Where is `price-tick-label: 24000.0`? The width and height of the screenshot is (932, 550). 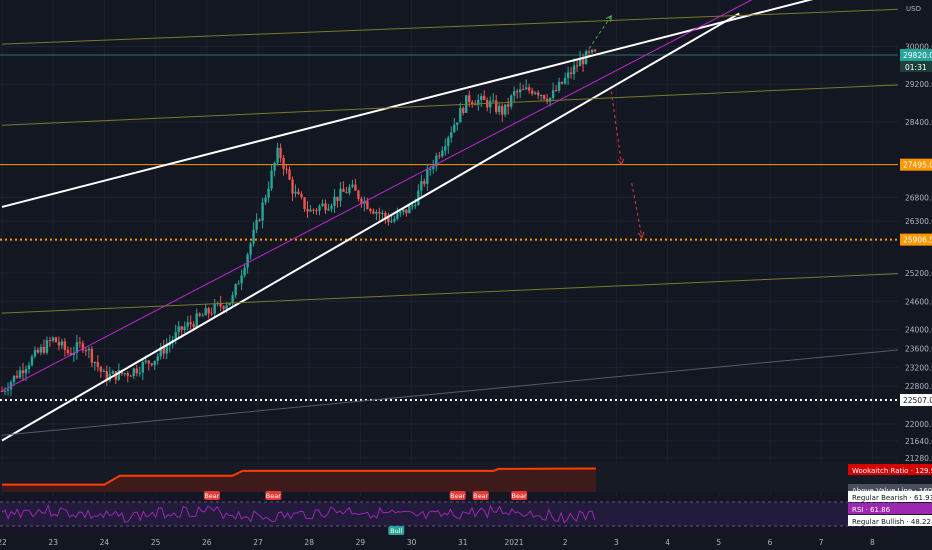
price-tick-label: 24000.0 is located at coordinates (918, 330).